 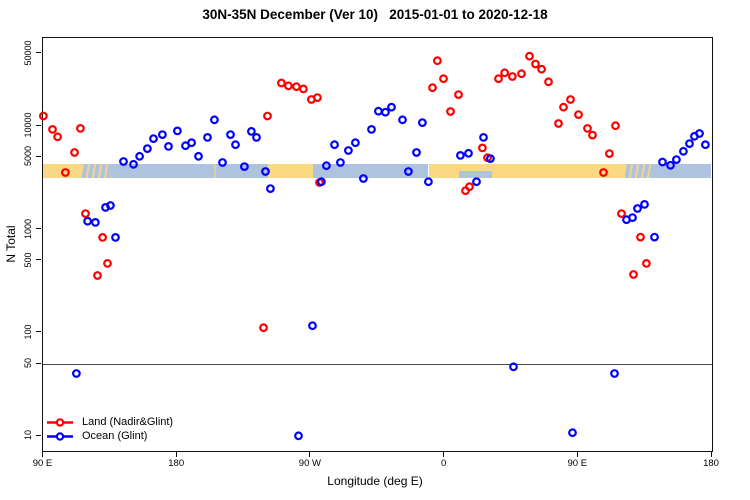 I want to click on legend-item-land: Land (Nadir&Glint), so click(x=109, y=422).